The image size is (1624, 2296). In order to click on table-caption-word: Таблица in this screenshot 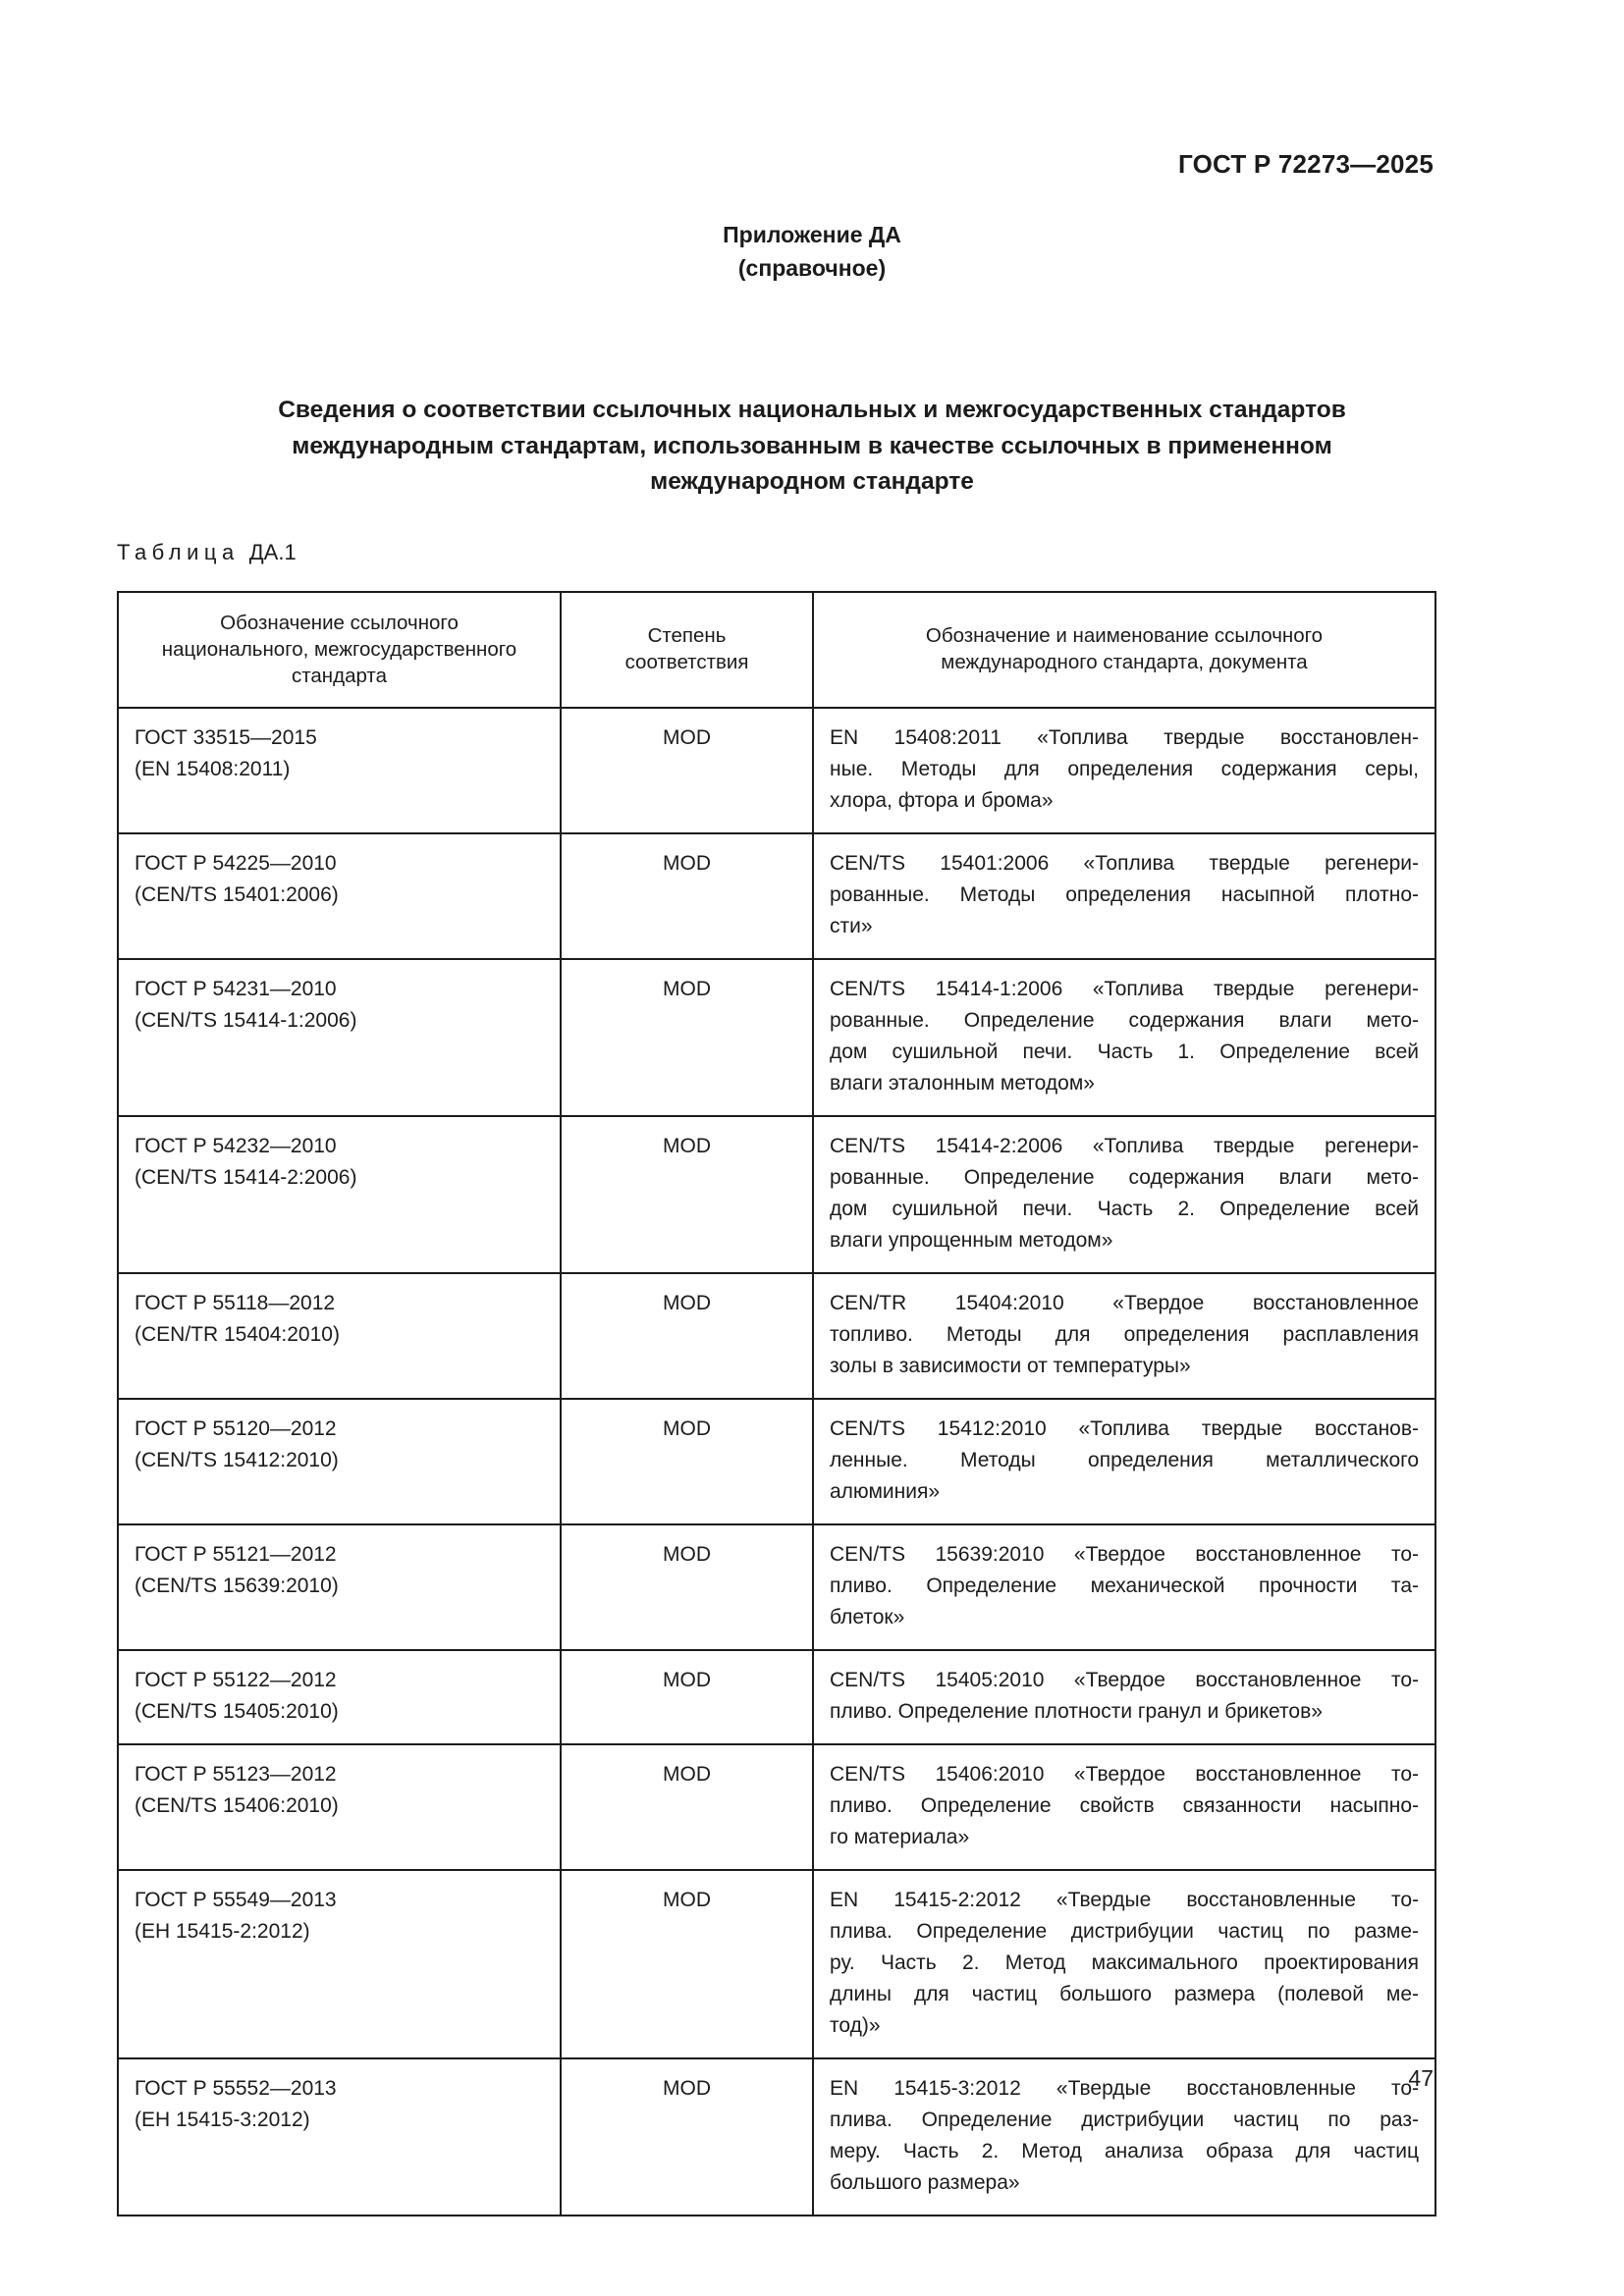, I will do `click(178, 552)`.